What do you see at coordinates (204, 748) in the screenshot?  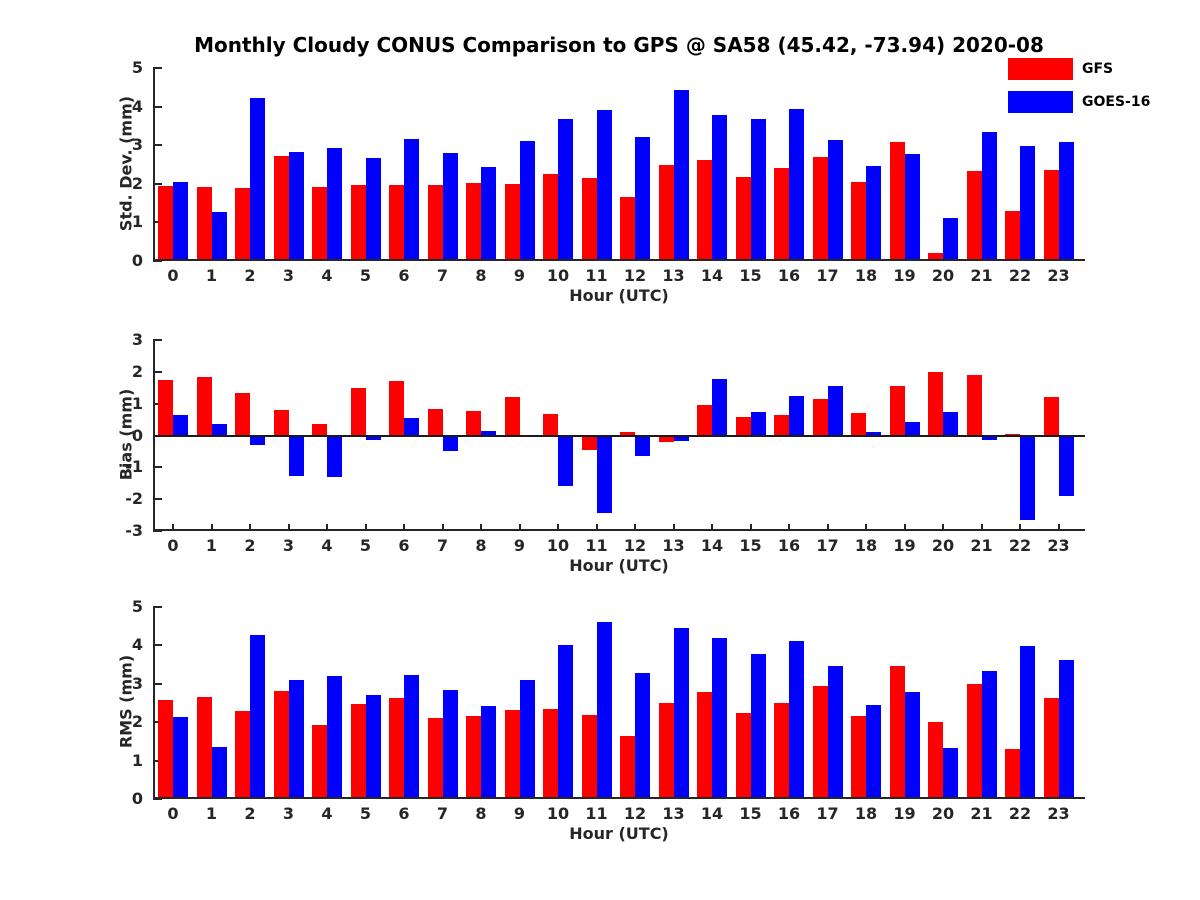 I see `bar-gfs-h1` at bounding box center [204, 748].